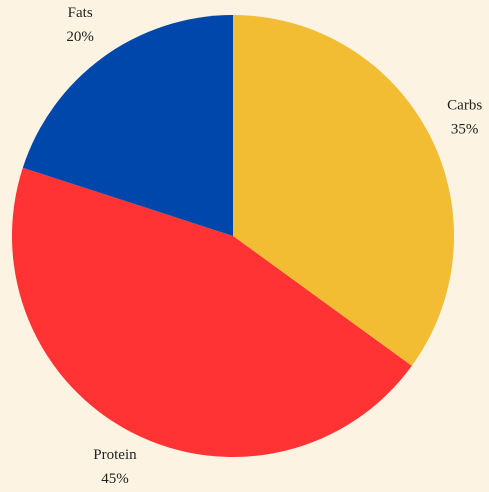 This screenshot has height=492, width=489. Describe the element at coordinates (465, 129) in the screenshot. I see `slice-value-label: 35%` at that location.